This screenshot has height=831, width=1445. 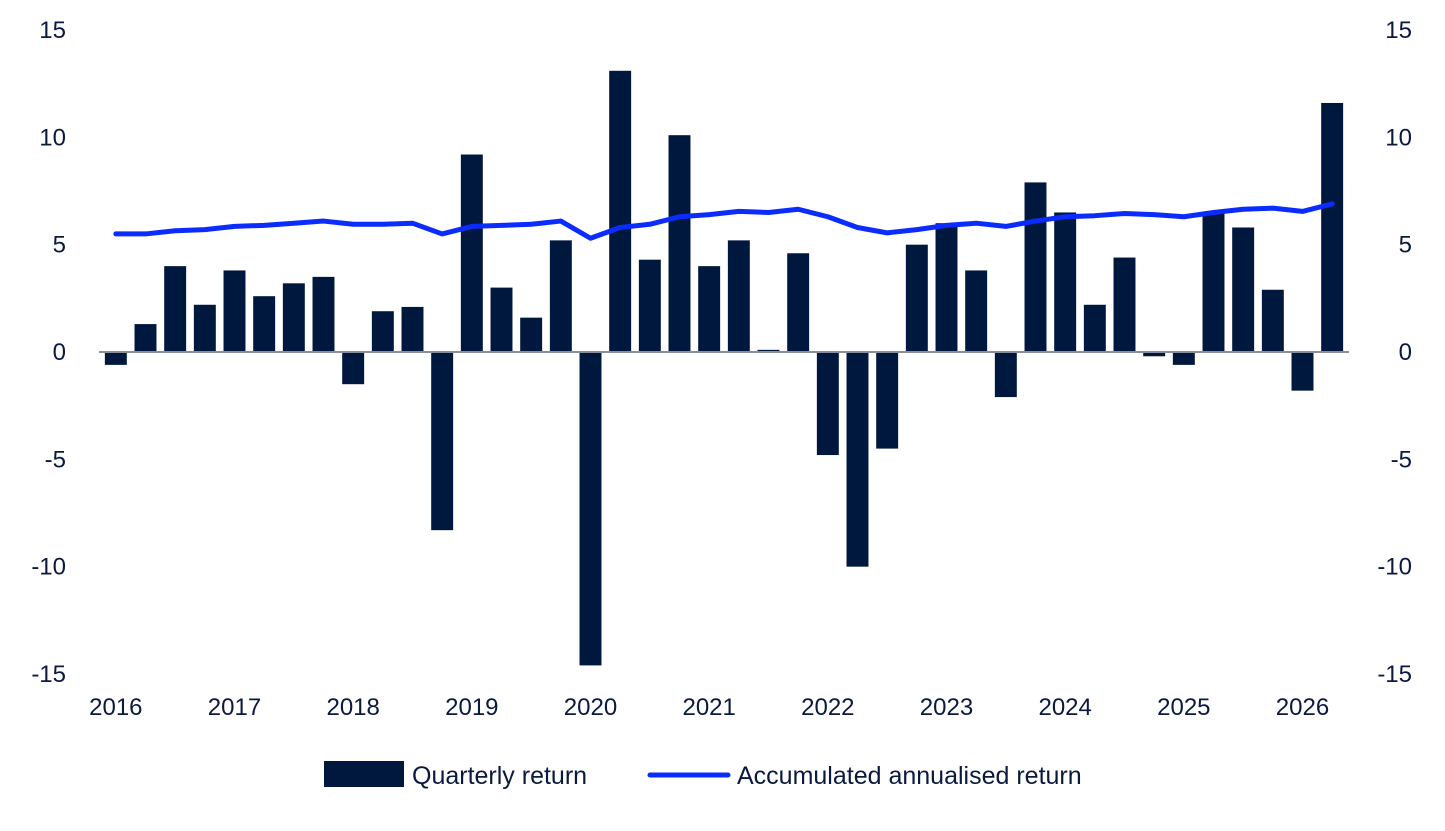 I want to click on y-tick-label-left: -5, so click(x=55, y=459).